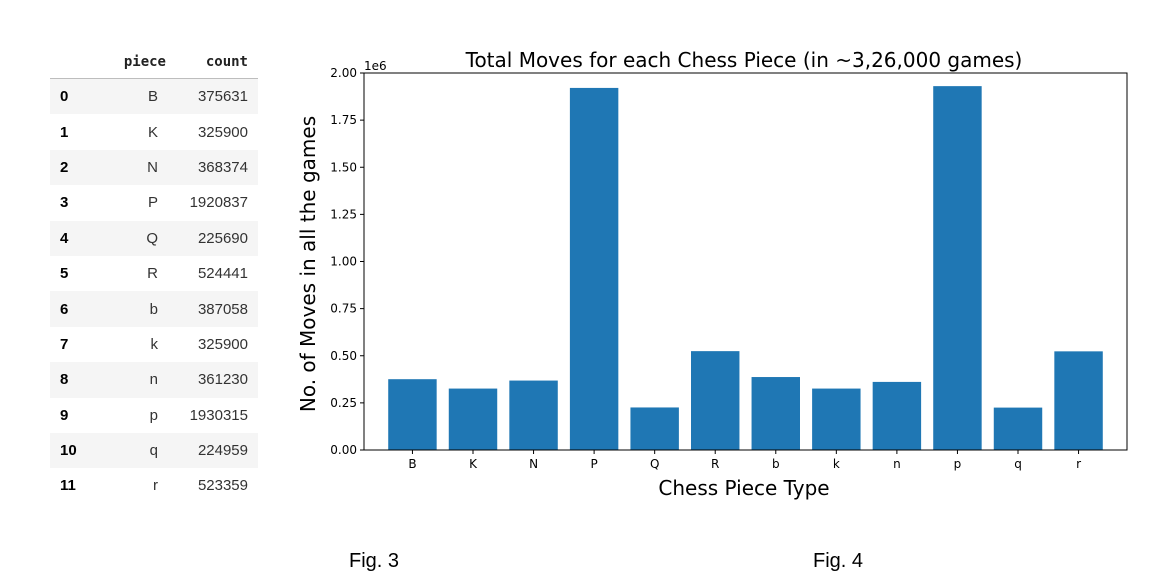 The height and width of the screenshot is (587, 1171). Describe the element at coordinates (343, 120) in the screenshot. I see `y-tick-label: 1.75` at that location.